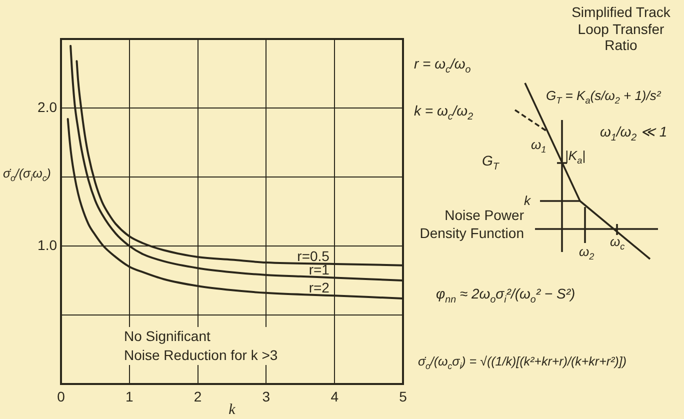  What do you see at coordinates (319, 287) in the screenshot?
I see `series-label: r=2` at bounding box center [319, 287].